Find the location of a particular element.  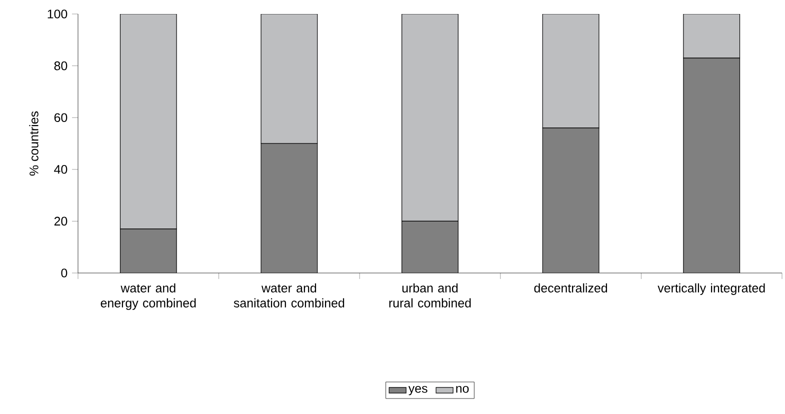

y-tick-label: 20 is located at coordinates (61, 221).